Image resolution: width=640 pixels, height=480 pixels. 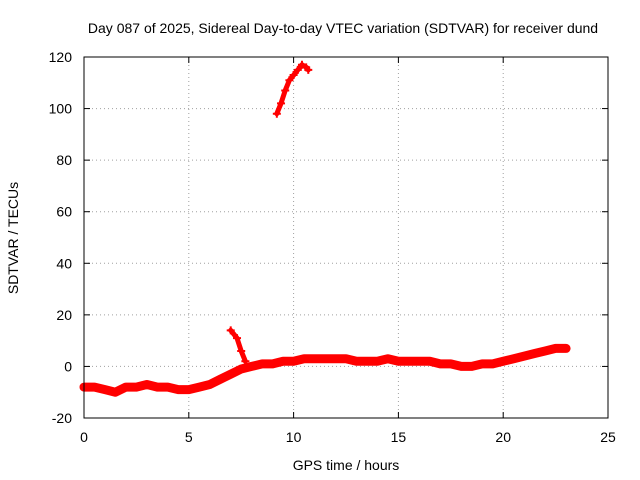 I want to click on x-tick-label: 0, so click(x=84, y=437).